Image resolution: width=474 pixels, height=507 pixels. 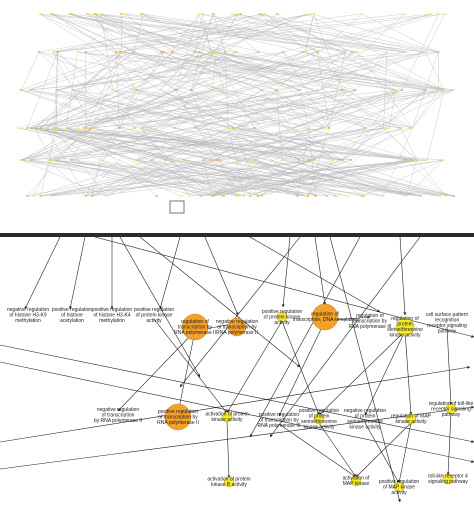 What do you see at coordinates (448, 482) in the screenshot?
I see `node-label: signaling pathway` at bounding box center [448, 482].